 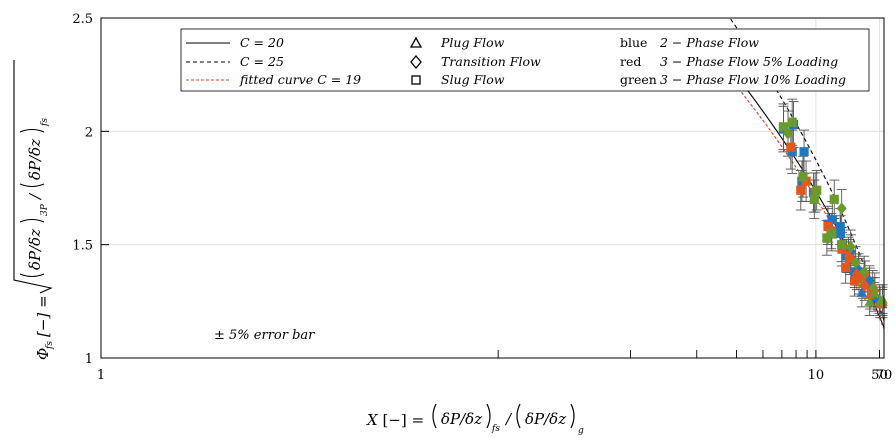 I want to click on legend-marker-slug: Slug Flow, so click(x=458, y=79).